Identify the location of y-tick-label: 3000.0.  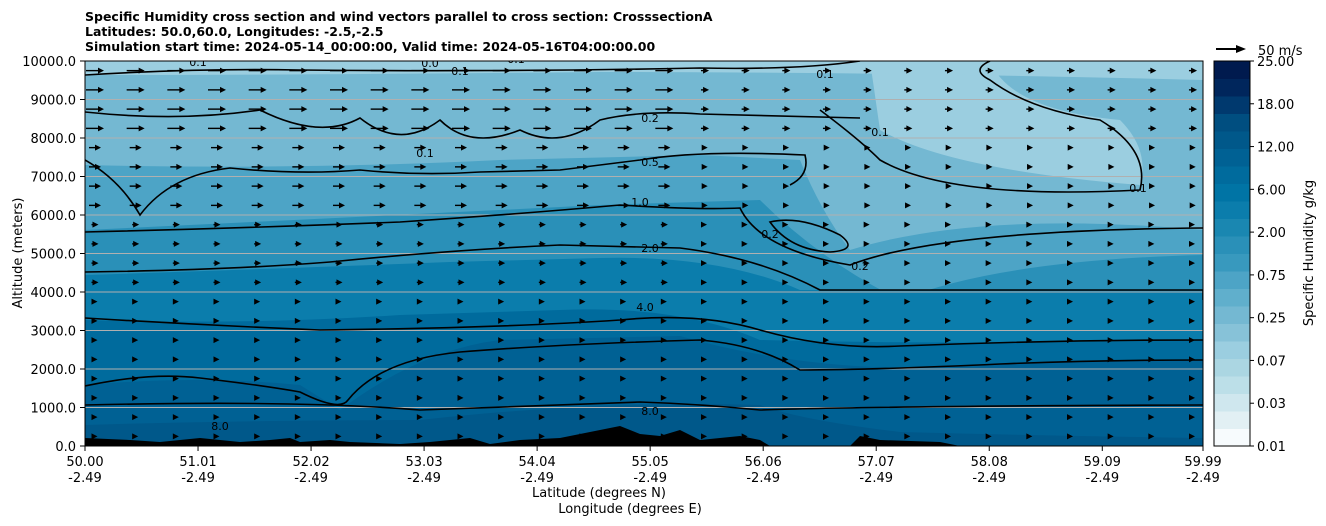
(54, 332).